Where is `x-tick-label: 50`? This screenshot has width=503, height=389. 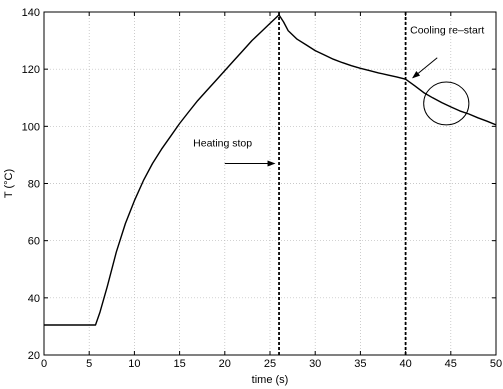
x-tick-label: 50 is located at coordinates (496, 364).